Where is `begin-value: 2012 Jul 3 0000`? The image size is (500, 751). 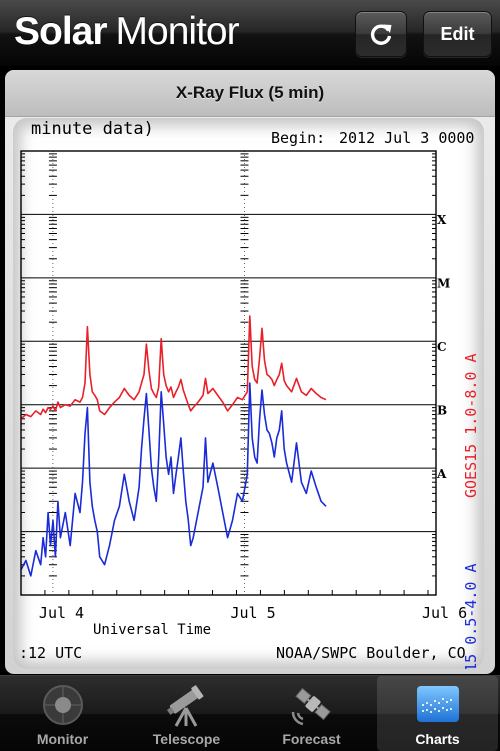
begin-value: 2012 Jul 3 0000 is located at coordinates (406, 138).